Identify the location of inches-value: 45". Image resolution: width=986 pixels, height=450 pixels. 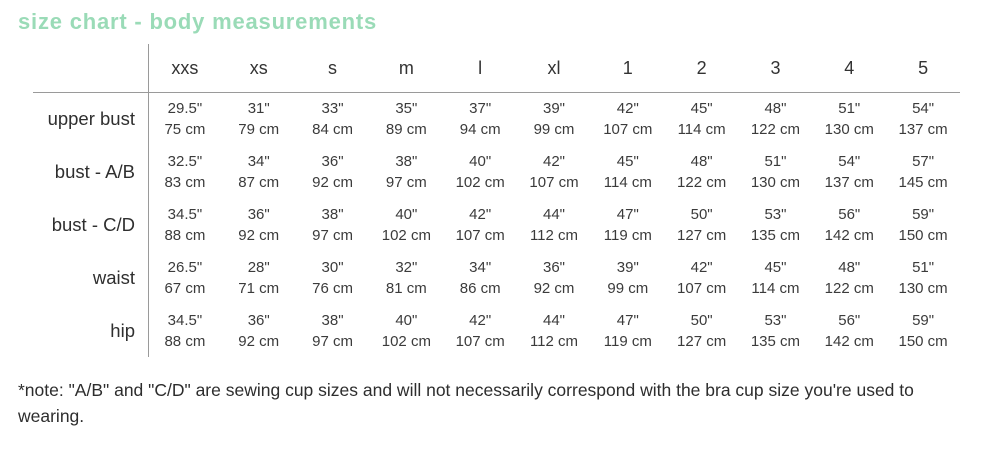
(701, 108).